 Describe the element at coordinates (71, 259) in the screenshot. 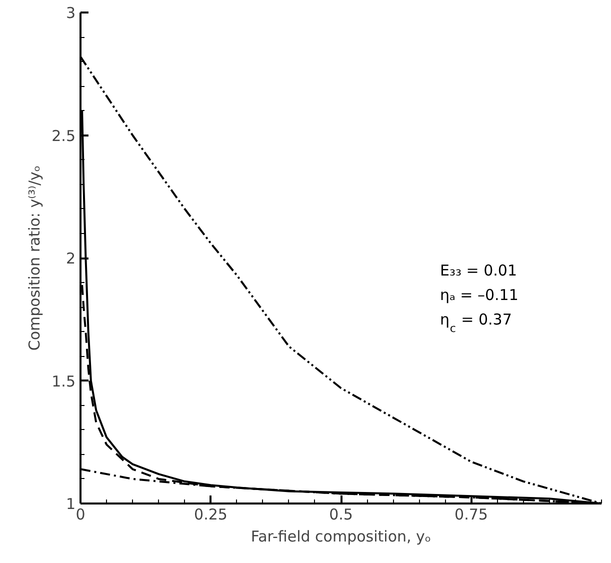

I see `y-tick-label: 2` at that location.